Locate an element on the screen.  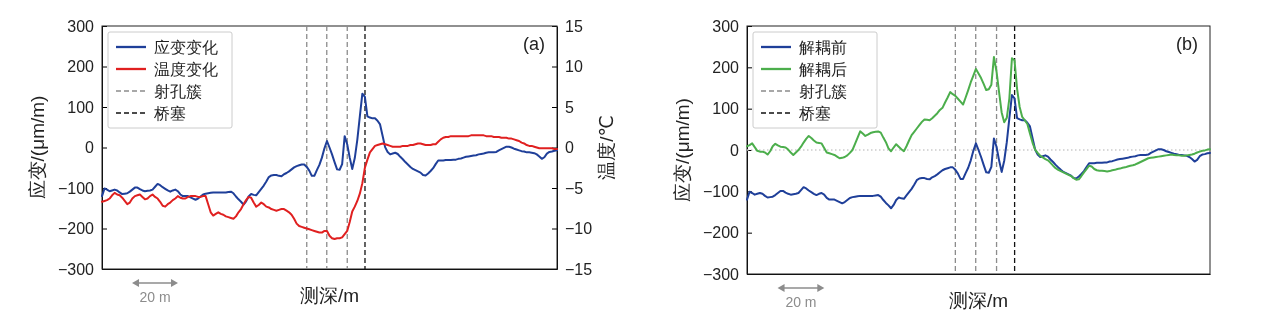
legend-label: 应变变化 is located at coordinates (186, 47).